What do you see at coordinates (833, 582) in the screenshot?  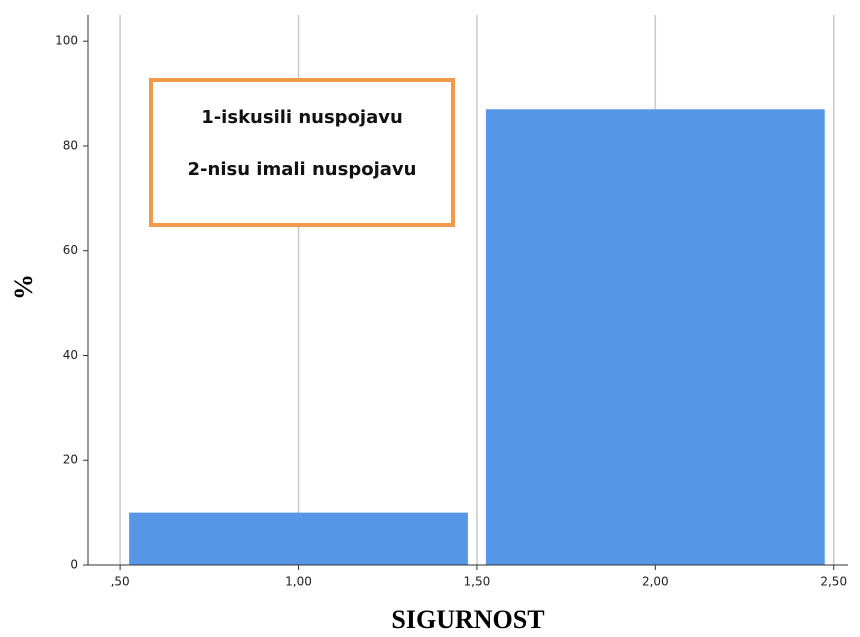 I see `x-tick-label: 2,50` at bounding box center [833, 582].